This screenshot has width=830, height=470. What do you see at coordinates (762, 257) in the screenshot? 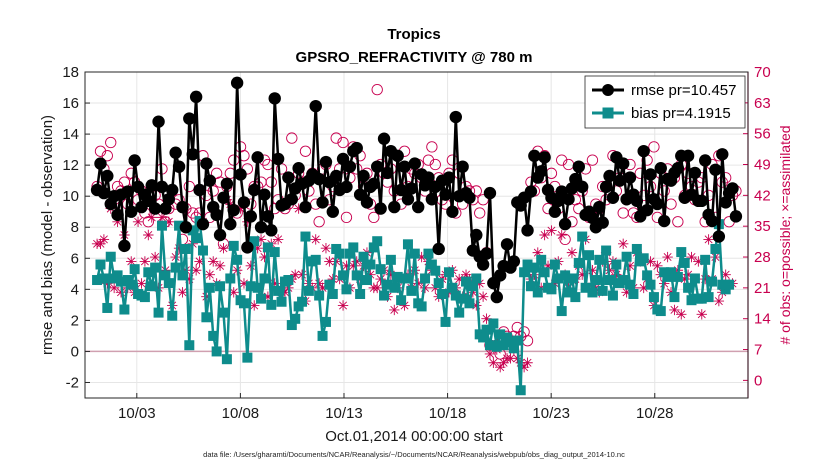
I see `y-right-tick-label: 28` at bounding box center [762, 257].